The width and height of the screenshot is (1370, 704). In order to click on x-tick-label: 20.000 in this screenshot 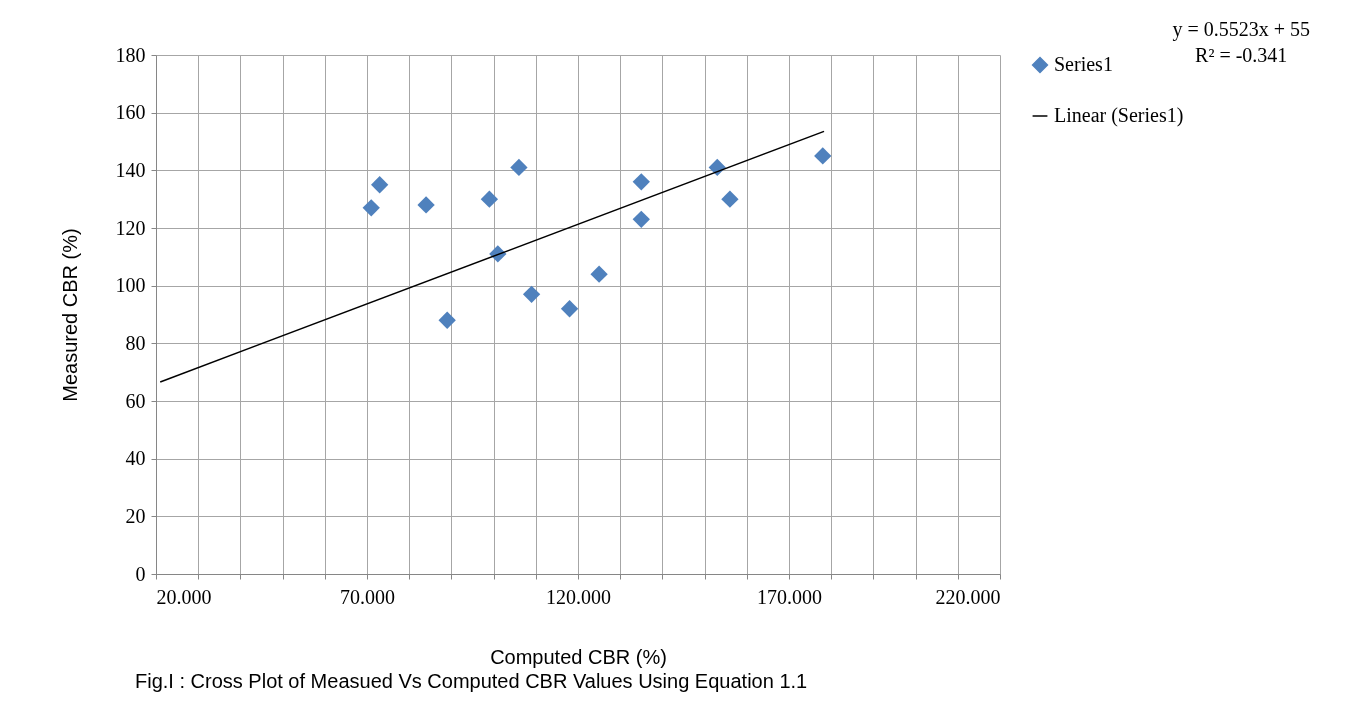, I will do `click(184, 596)`.